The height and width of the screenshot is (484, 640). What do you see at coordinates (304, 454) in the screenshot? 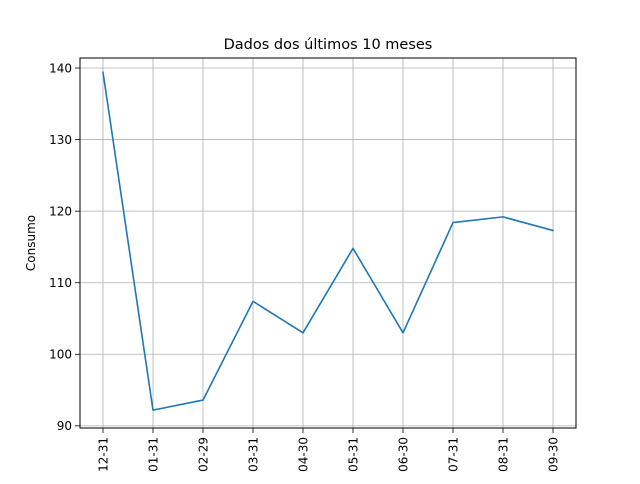
I see `x-tick-label: 04-30` at bounding box center [304, 454].